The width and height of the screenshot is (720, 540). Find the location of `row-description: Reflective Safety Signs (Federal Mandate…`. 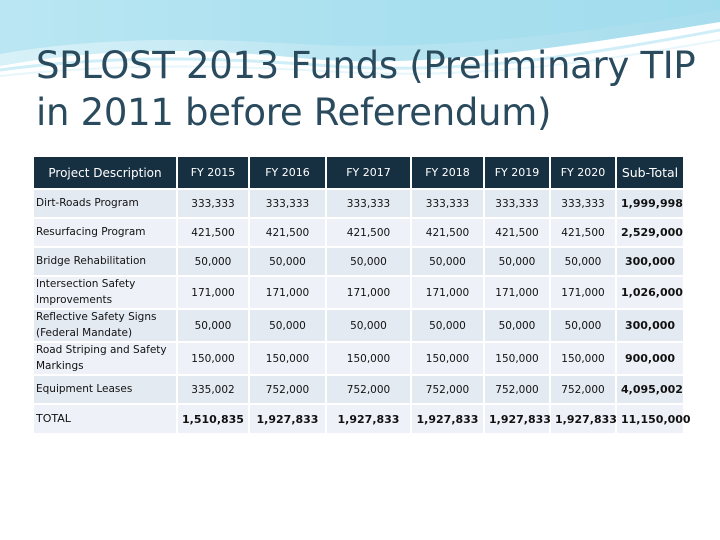

row-description: Reflective Safety Signs (Federal Mandate… is located at coordinates (106, 326).